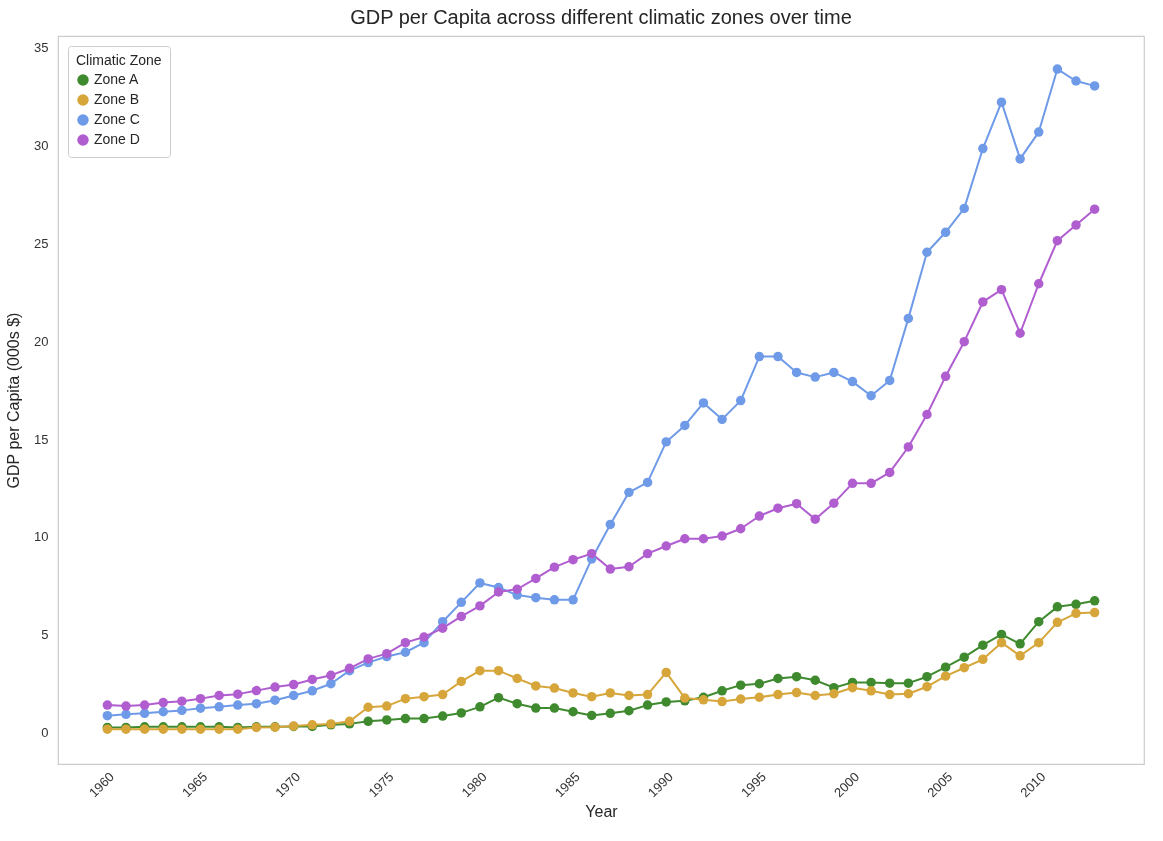  I want to click on y-tick-label: 0, so click(45, 733).